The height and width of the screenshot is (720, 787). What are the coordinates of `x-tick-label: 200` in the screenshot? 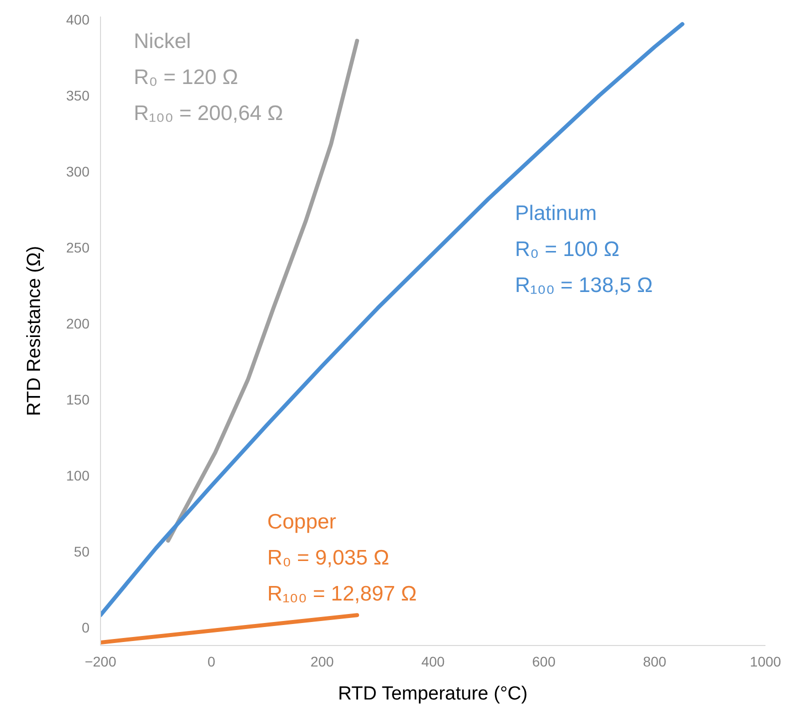 It's located at (322, 662).